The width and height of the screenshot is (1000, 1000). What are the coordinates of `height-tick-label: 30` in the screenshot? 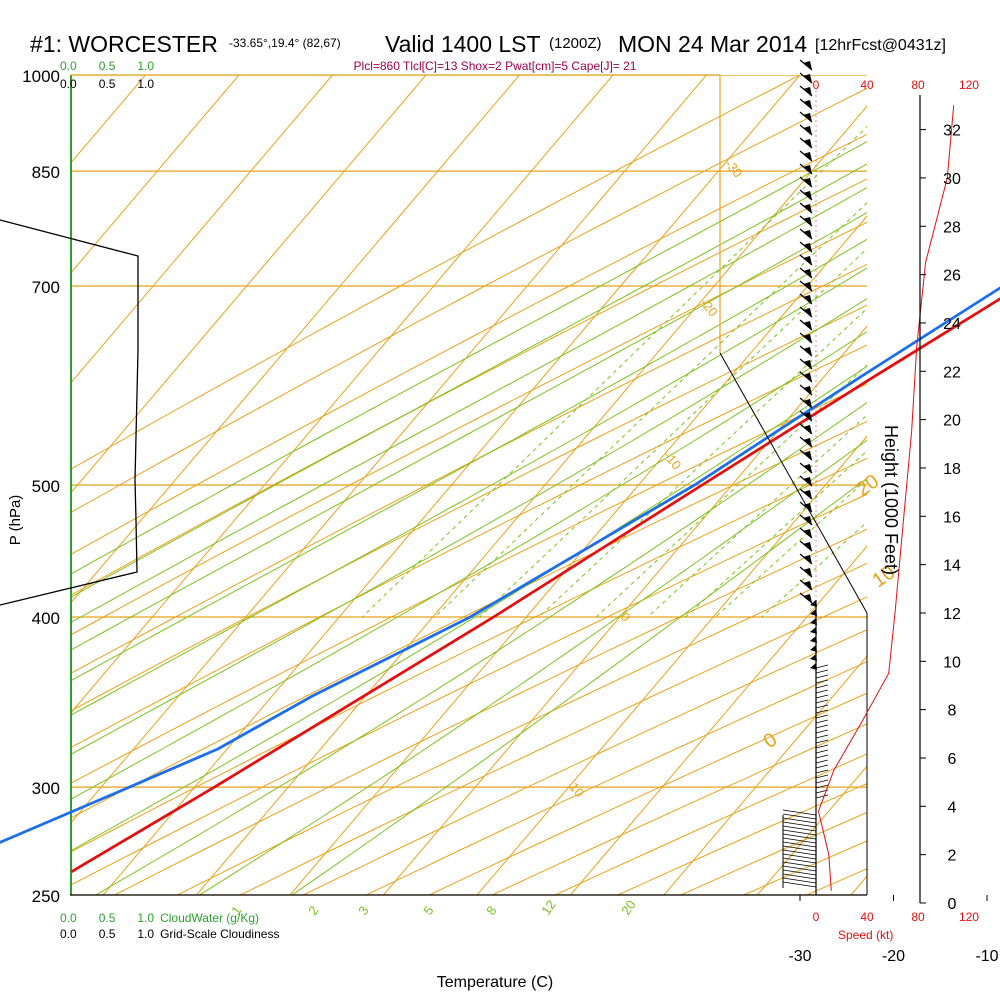 It's located at (952, 179).